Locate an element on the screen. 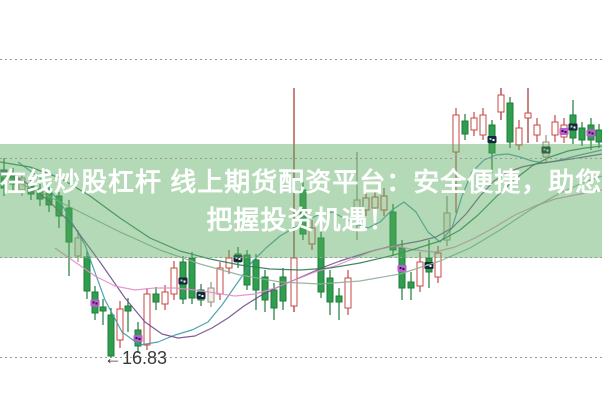 The width and height of the screenshot is (602, 401). promo-banner-line-1: 在线炒股杠杆 线上期货配资平台：安全便捷，助您 is located at coordinates (301, 182).